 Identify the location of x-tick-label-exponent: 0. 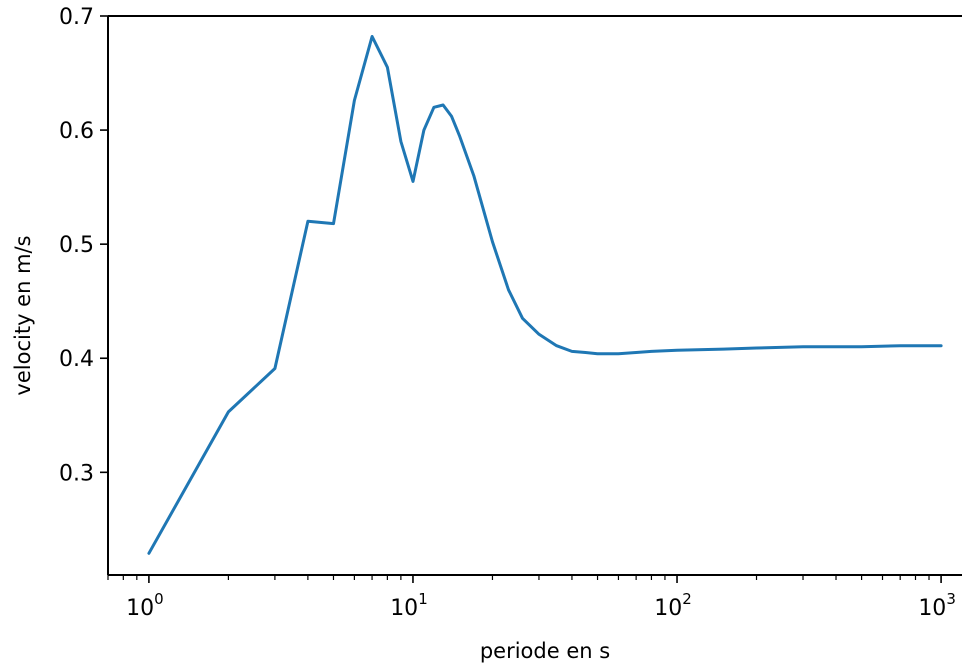
(159, 599).